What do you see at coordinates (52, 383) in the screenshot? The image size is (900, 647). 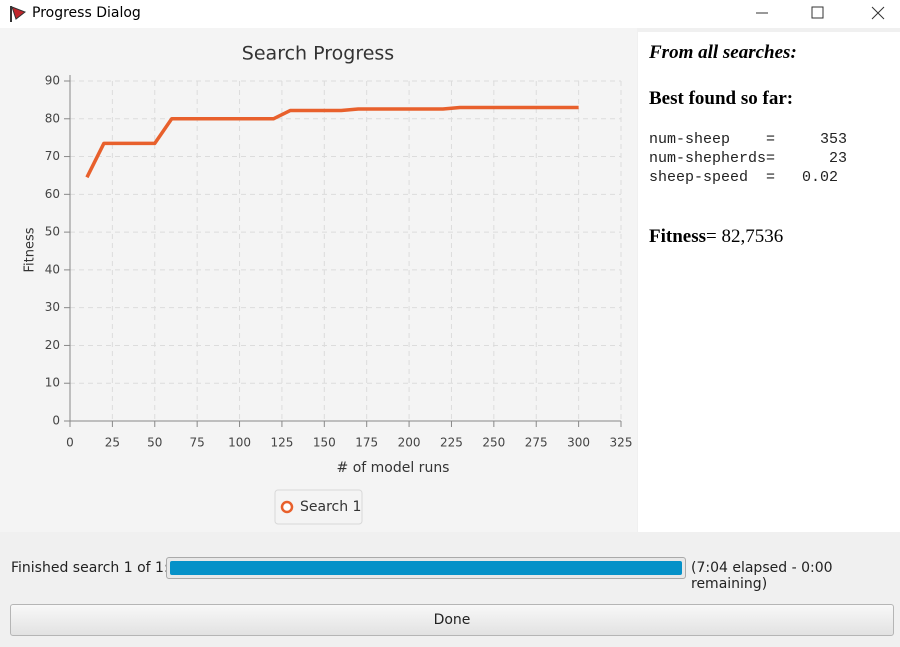 I see `y-tick-label: 10` at bounding box center [52, 383].